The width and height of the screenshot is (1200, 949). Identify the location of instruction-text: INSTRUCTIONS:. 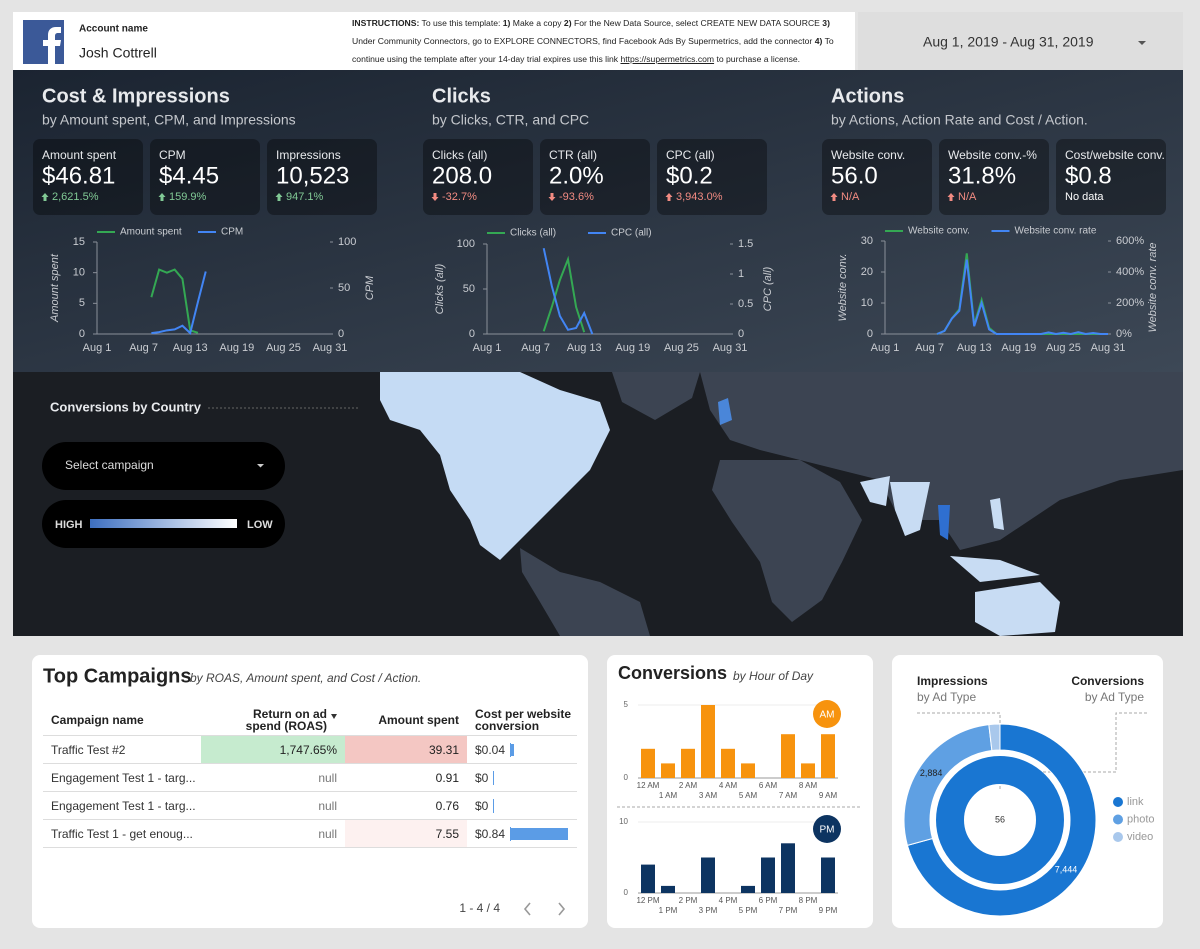
(386, 23).